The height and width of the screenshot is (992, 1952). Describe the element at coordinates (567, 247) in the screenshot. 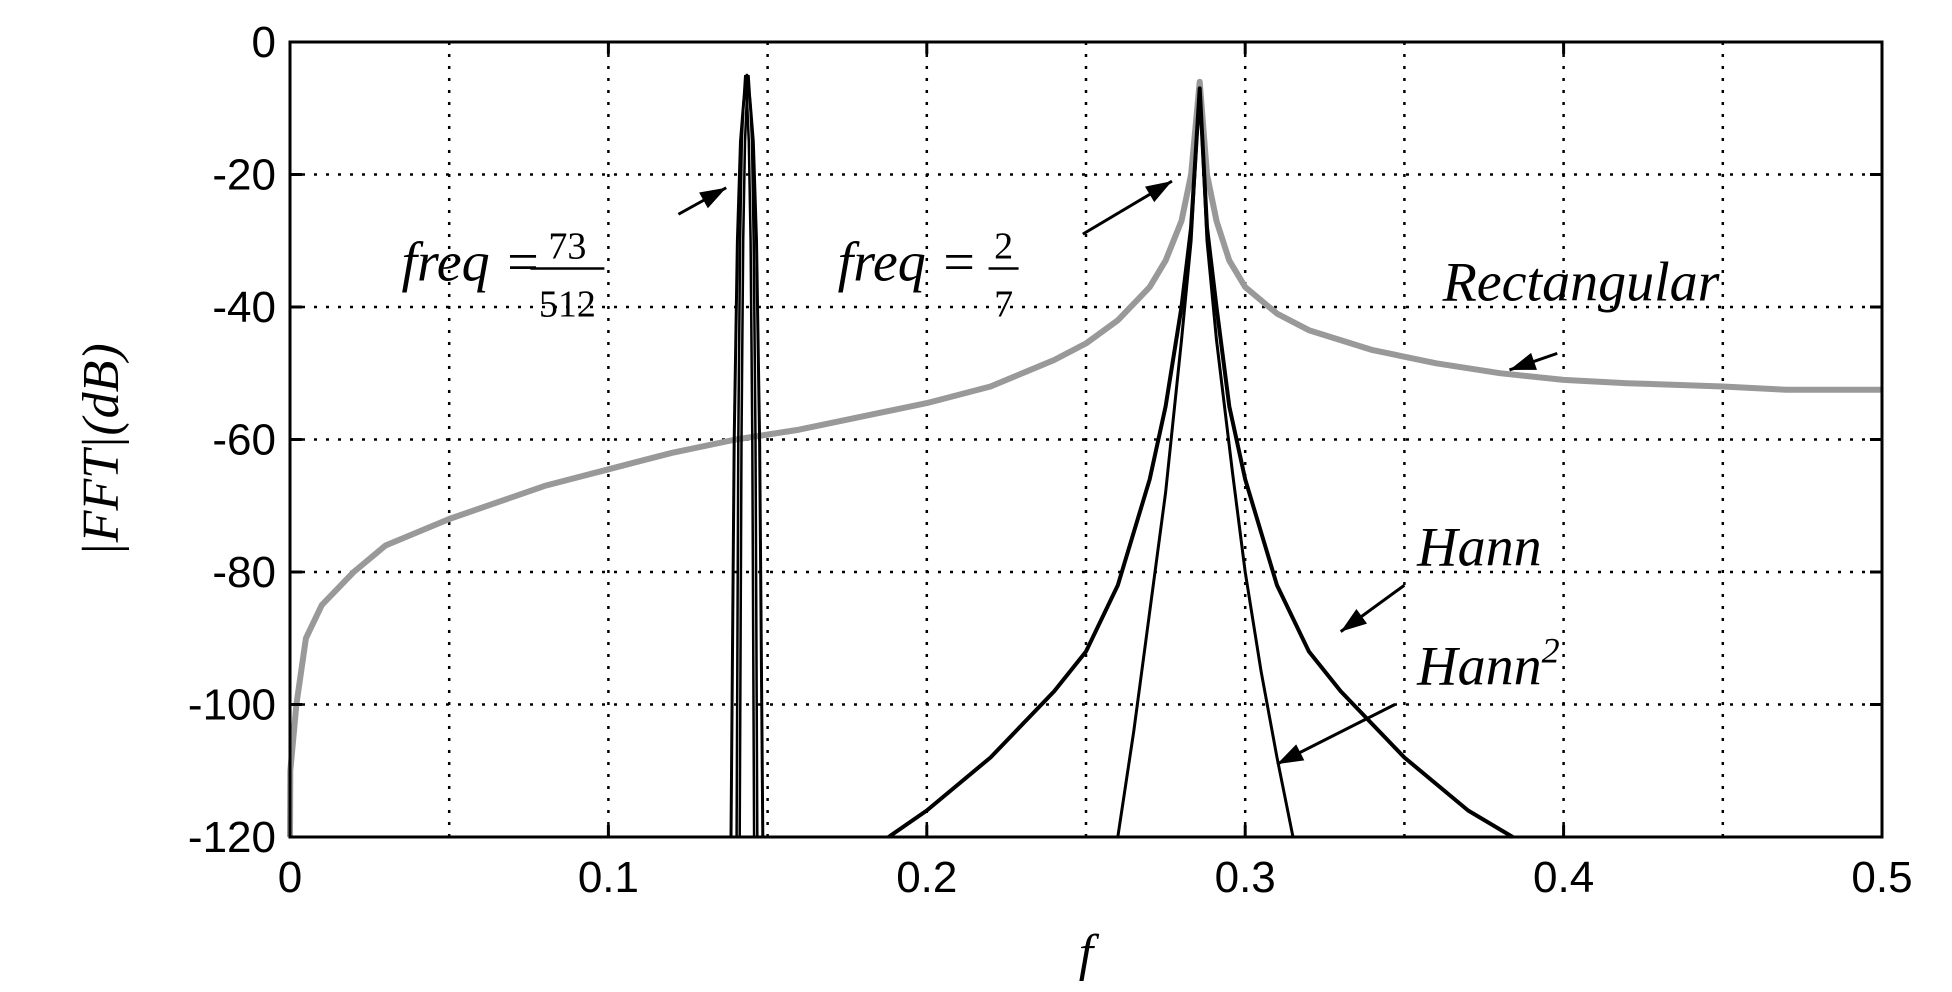

I see `fraction-numerator: 73` at that location.